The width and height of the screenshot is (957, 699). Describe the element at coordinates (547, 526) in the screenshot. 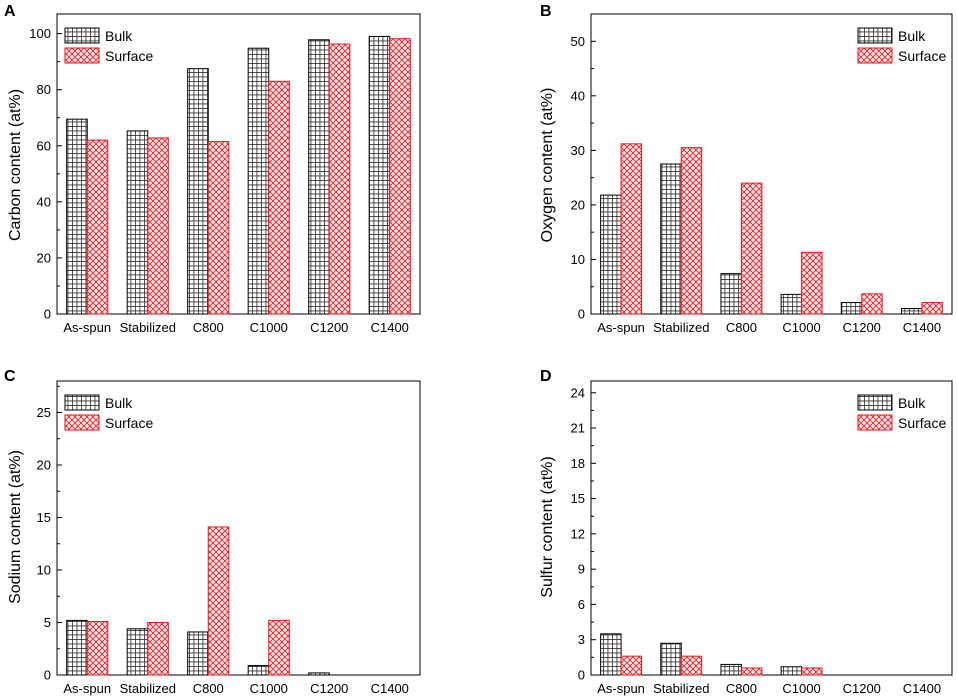

I see `y-axis-title: Sulfur content (at%)` at that location.